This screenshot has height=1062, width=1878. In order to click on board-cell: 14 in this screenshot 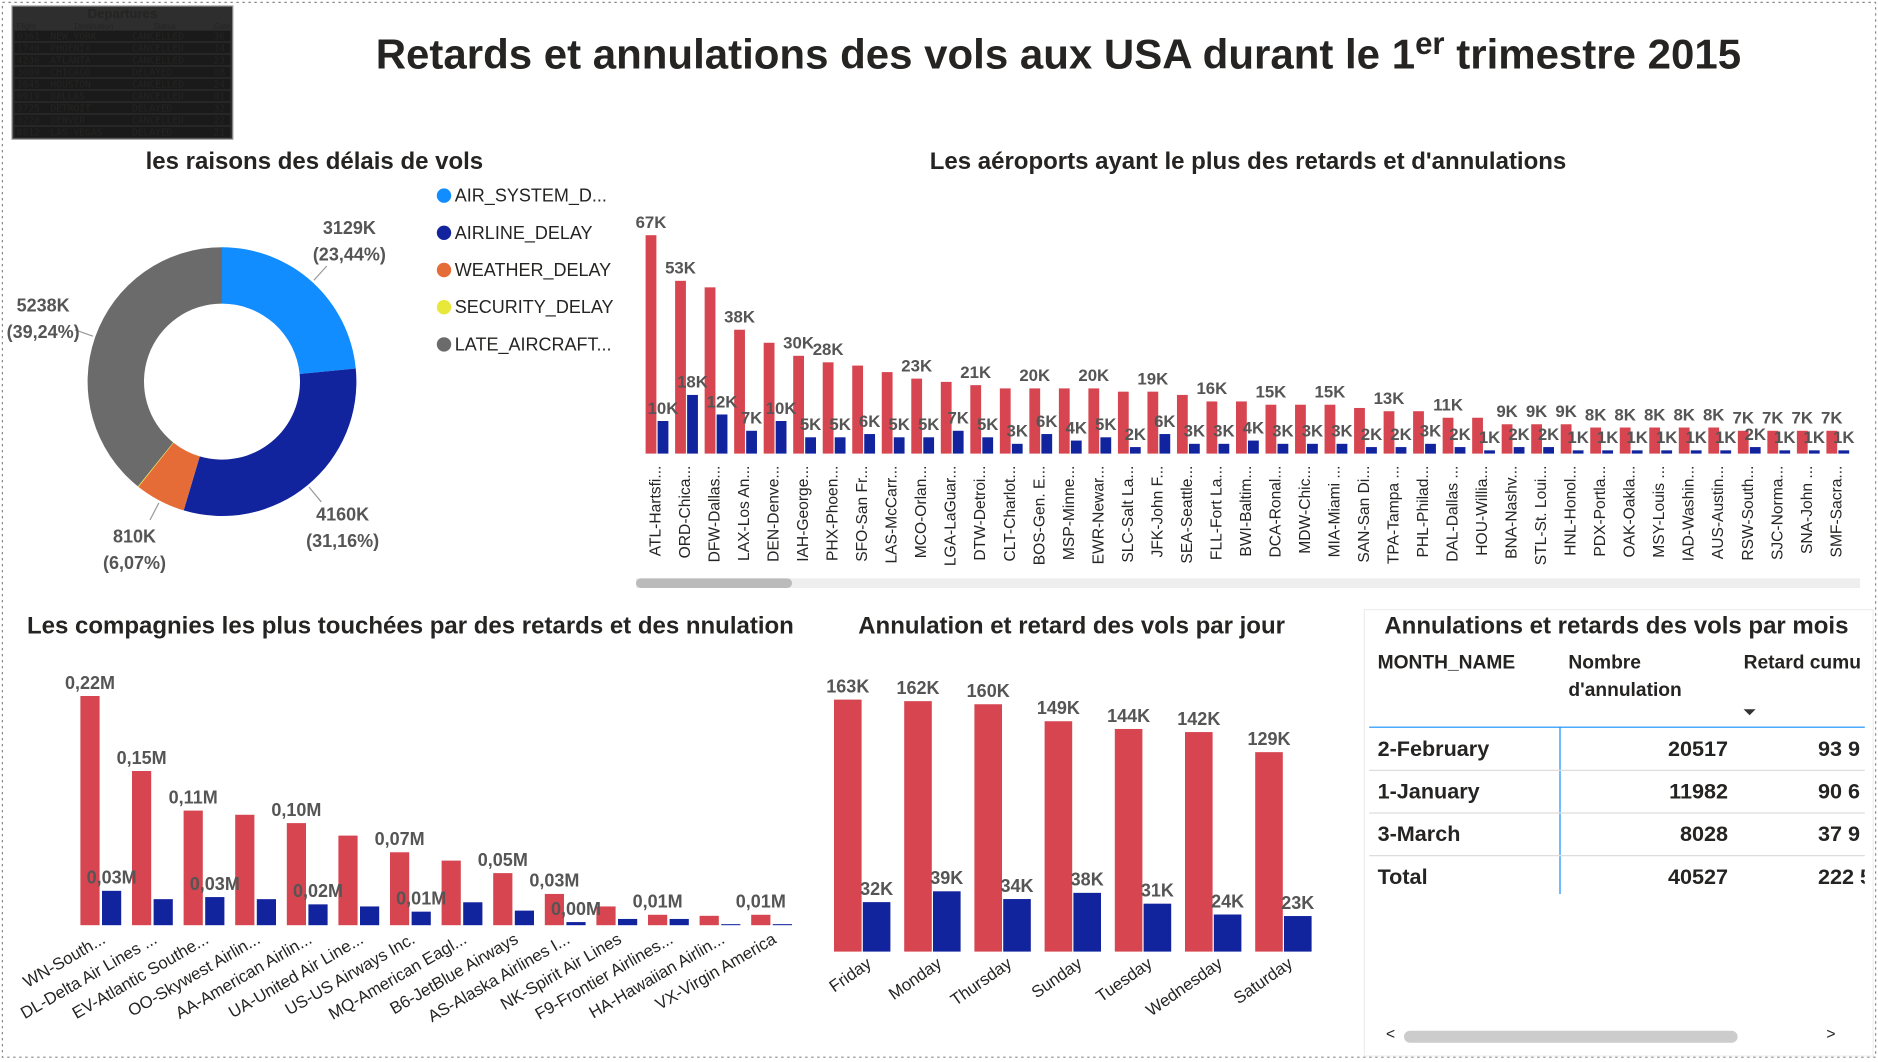, I will do `click(220, 49)`.